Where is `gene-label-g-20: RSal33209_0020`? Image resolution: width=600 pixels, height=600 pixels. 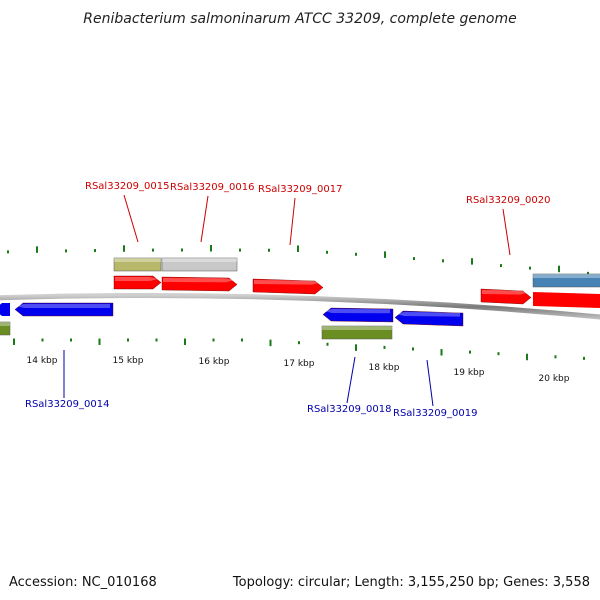
gene-label-g-20: RSal33209_0020 is located at coordinates (508, 200).